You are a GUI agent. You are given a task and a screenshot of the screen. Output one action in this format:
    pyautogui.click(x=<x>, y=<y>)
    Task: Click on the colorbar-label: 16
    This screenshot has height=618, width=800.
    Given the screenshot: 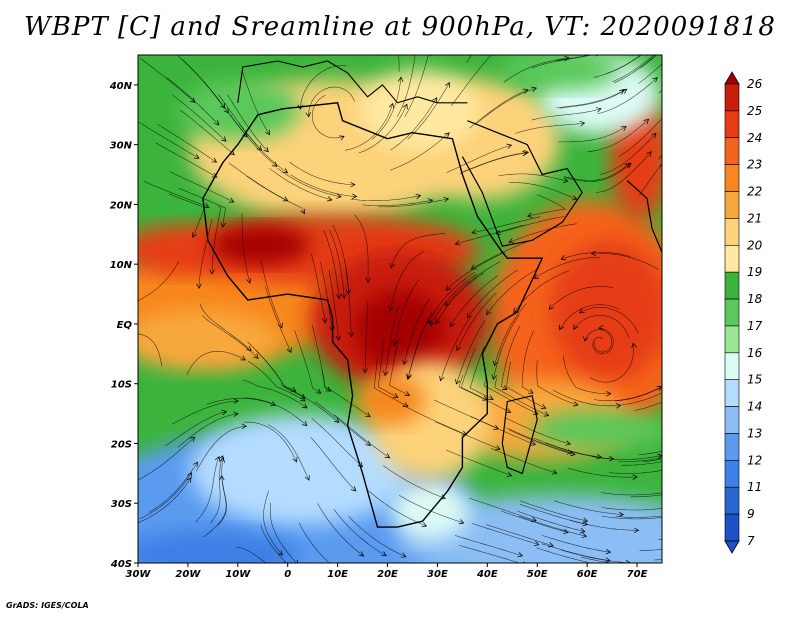 What is the action you would take?
    pyautogui.click(x=755, y=353)
    